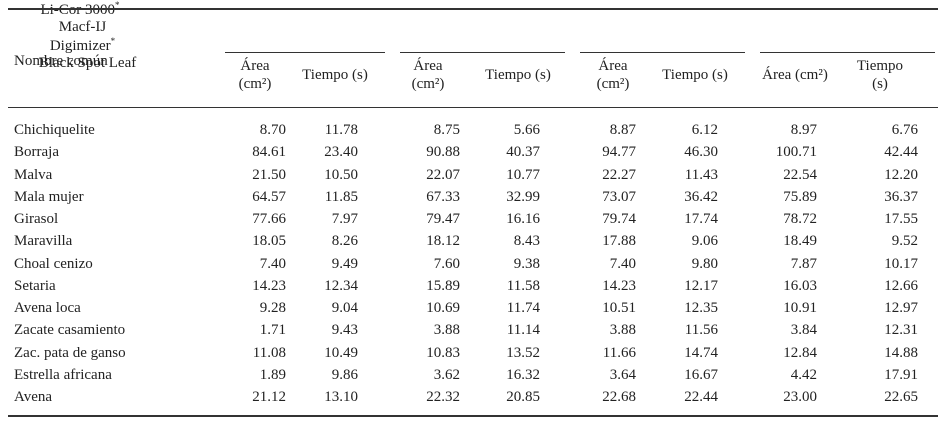 This screenshot has height=425, width=945. What do you see at coordinates (344, 308) in the screenshot?
I see `cell-value: 9.04` at bounding box center [344, 308].